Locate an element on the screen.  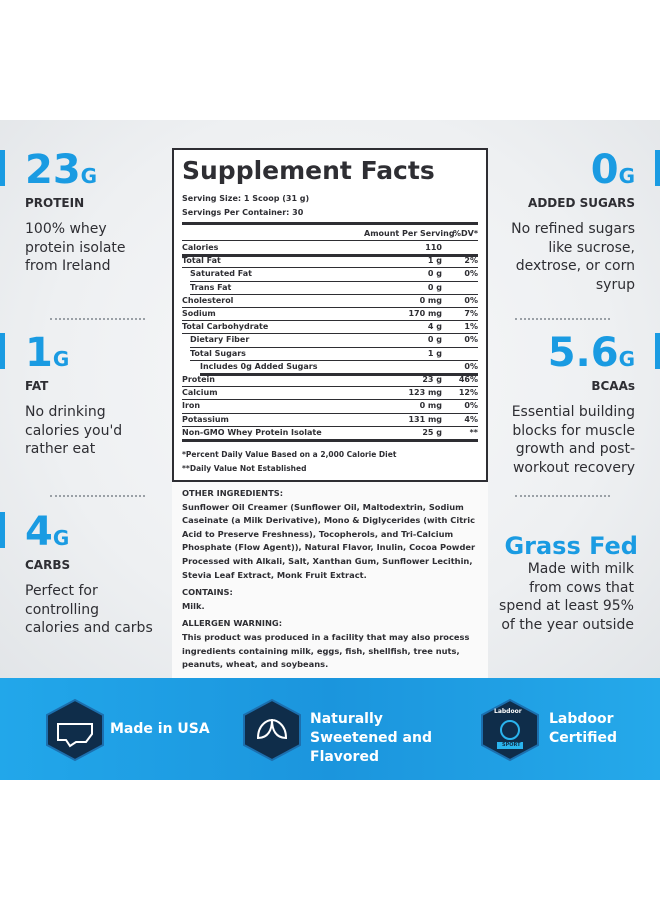
contains-text: Milk. is located at coordinates (193, 605).